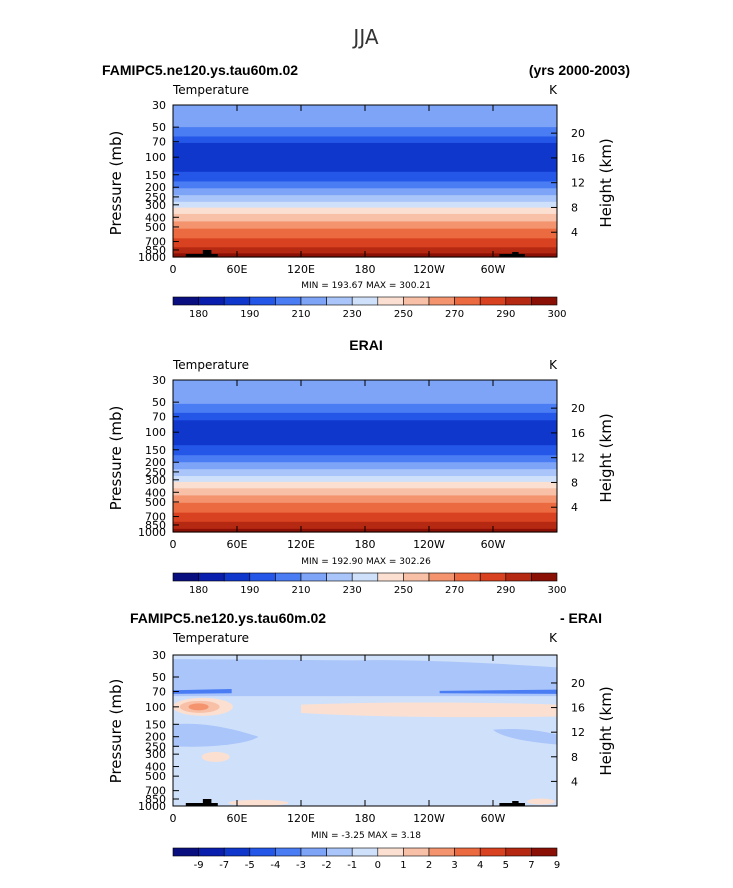 The width and height of the screenshot is (733, 888). I want to click on panel-2-ylabel: Pressure (mb), so click(116, 458).